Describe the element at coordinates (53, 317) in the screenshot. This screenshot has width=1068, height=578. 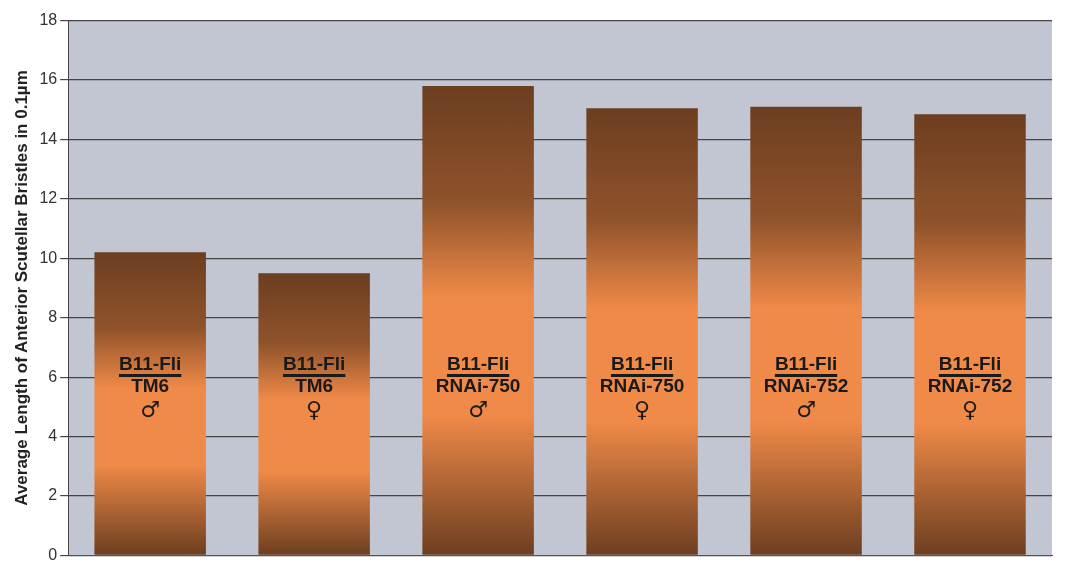
I see `y-tick-label: 8` at that location.